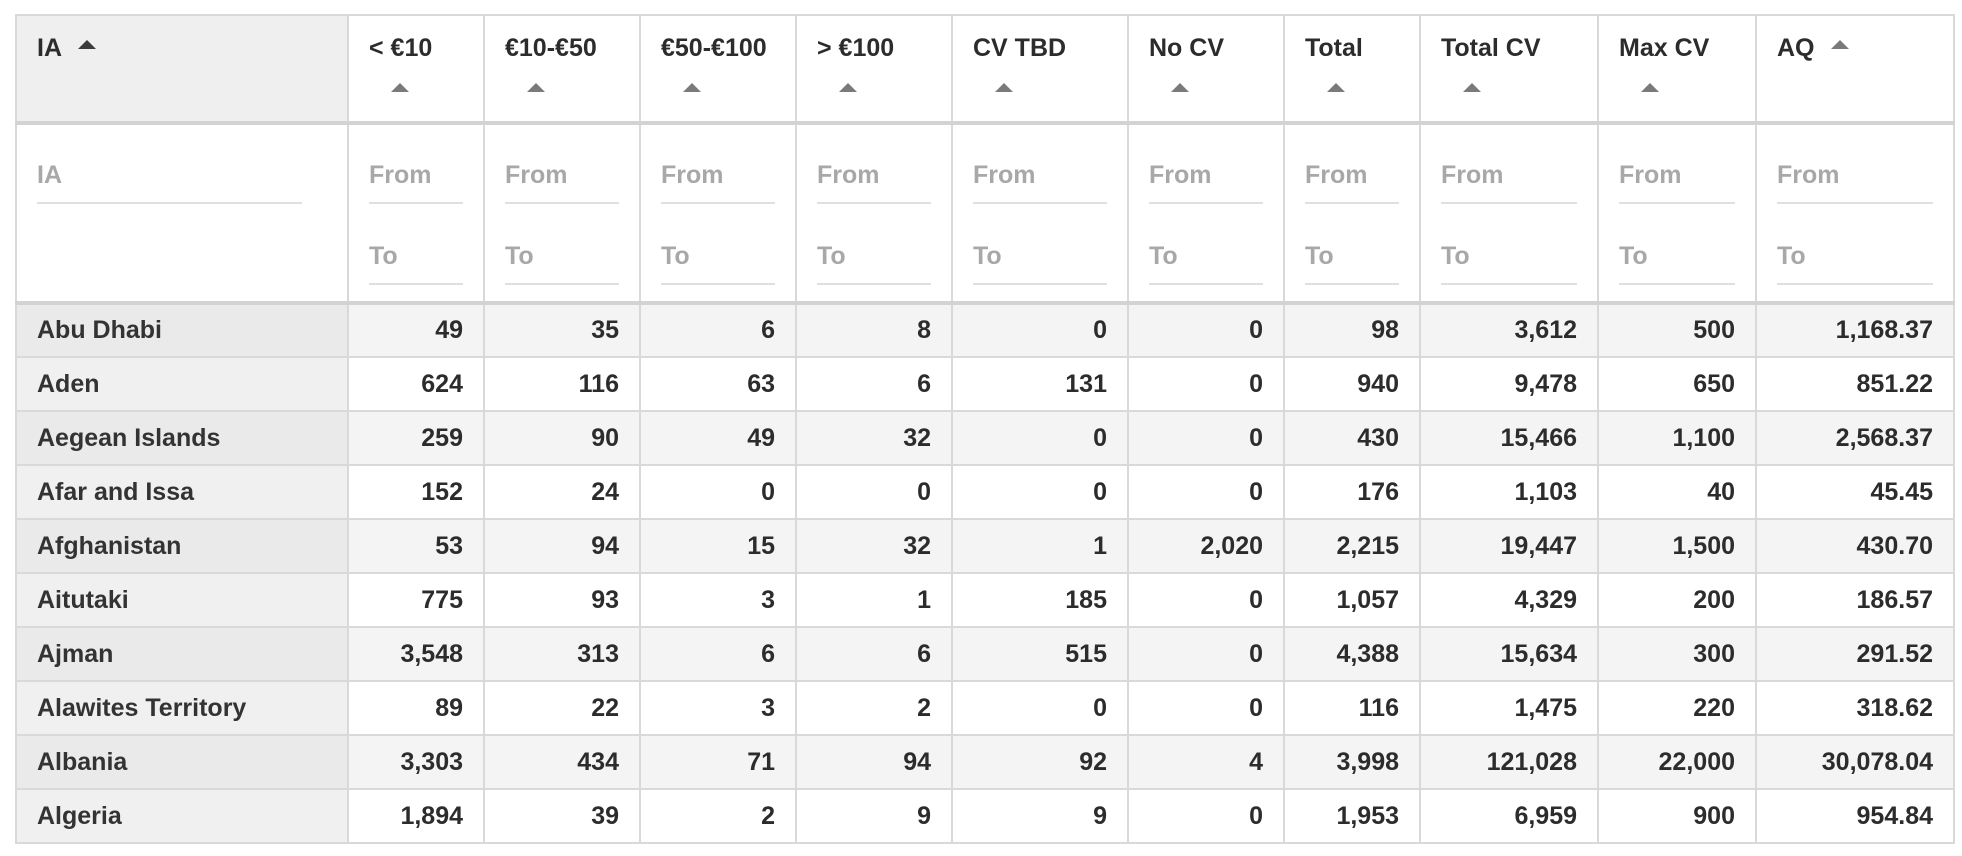 This screenshot has width=1962, height=856. What do you see at coordinates (1509, 492) in the screenshot?
I see `cell-total-cv: 1,103` at bounding box center [1509, 492].